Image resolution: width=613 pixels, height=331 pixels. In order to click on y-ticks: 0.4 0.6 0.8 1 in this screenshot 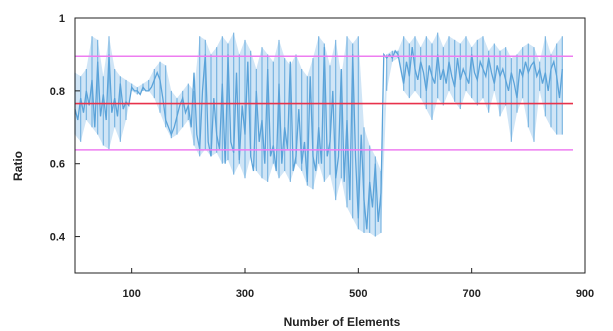, I will do `click(65, 128)`.